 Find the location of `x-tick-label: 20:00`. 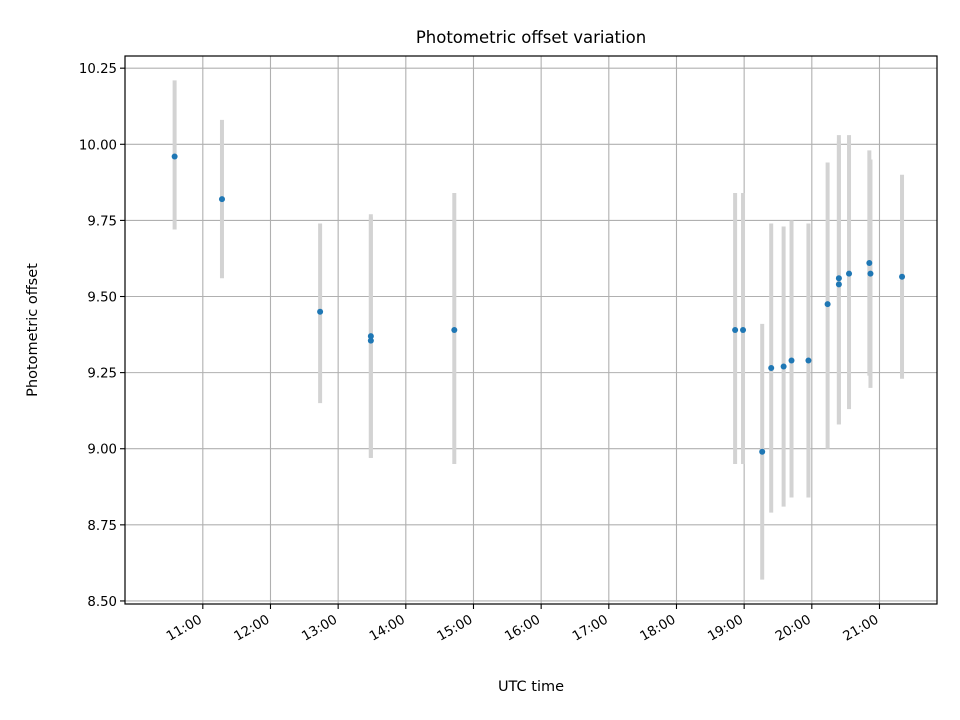

x-tick-label: 20:00 is located at coordinates (793, 628).